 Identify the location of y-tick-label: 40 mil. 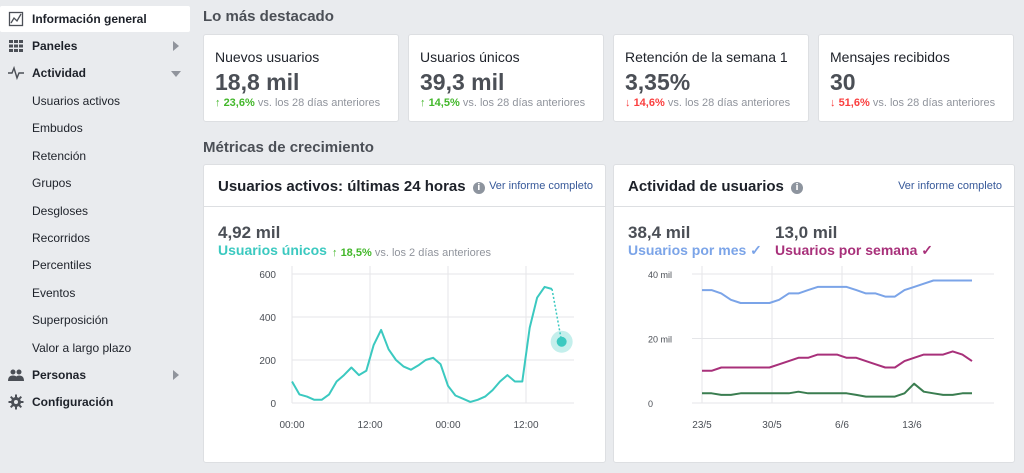
(660, 275).